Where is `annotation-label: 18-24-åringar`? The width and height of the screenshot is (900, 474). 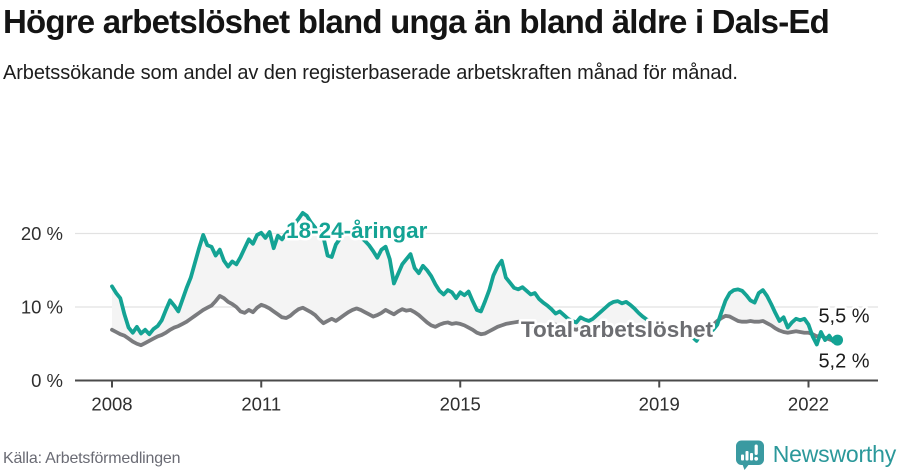
annotation-label: 18-24-åringar is located at coordinates (357, 230).